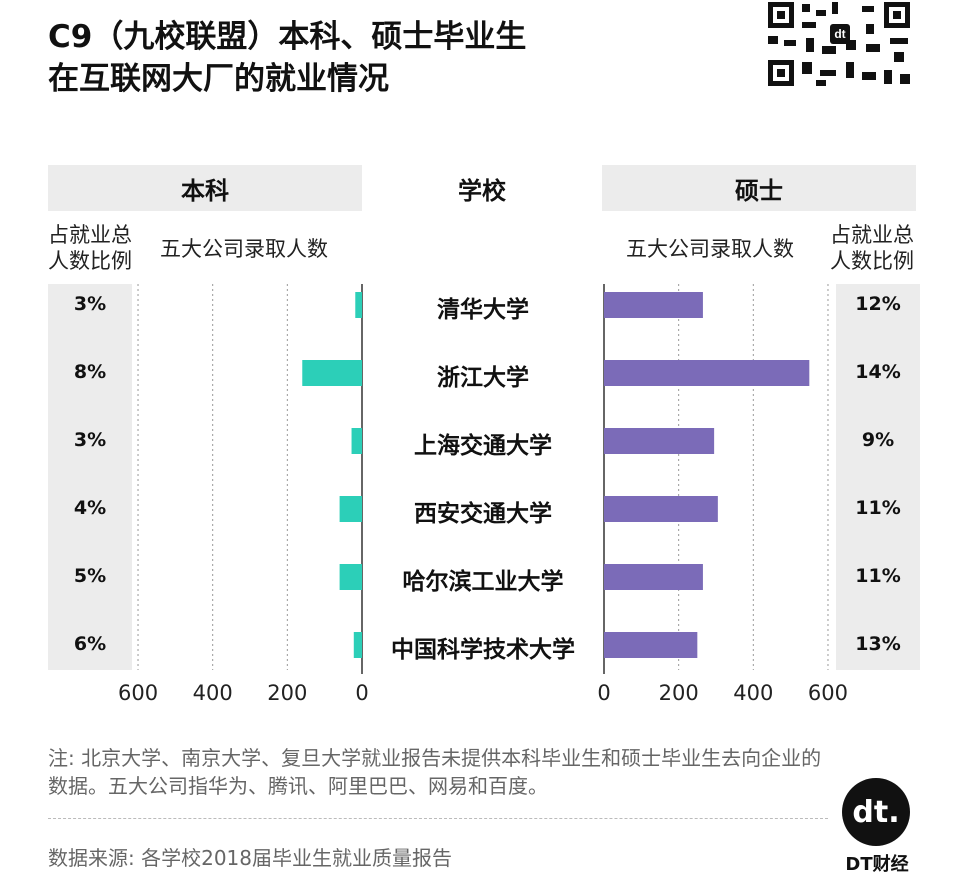  Describe the element at coordinates (872, 248) in the screenshot. I see `right-pct-header: 占就业总 人数比例` at that location.